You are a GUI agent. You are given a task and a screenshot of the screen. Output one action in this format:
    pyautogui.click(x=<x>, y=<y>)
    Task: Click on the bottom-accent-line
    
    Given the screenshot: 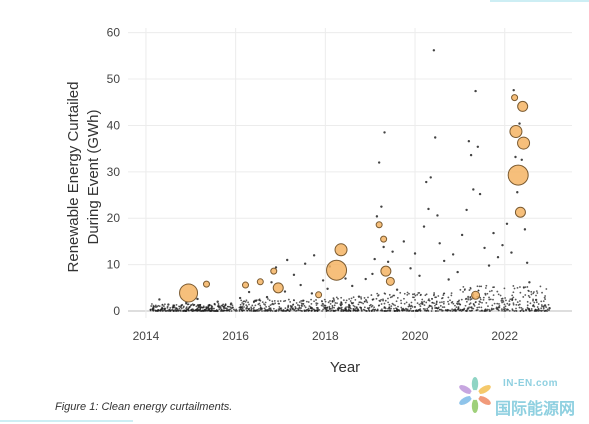 What is the action you would take?
    pyautogui.click(x=66, y=421)
    